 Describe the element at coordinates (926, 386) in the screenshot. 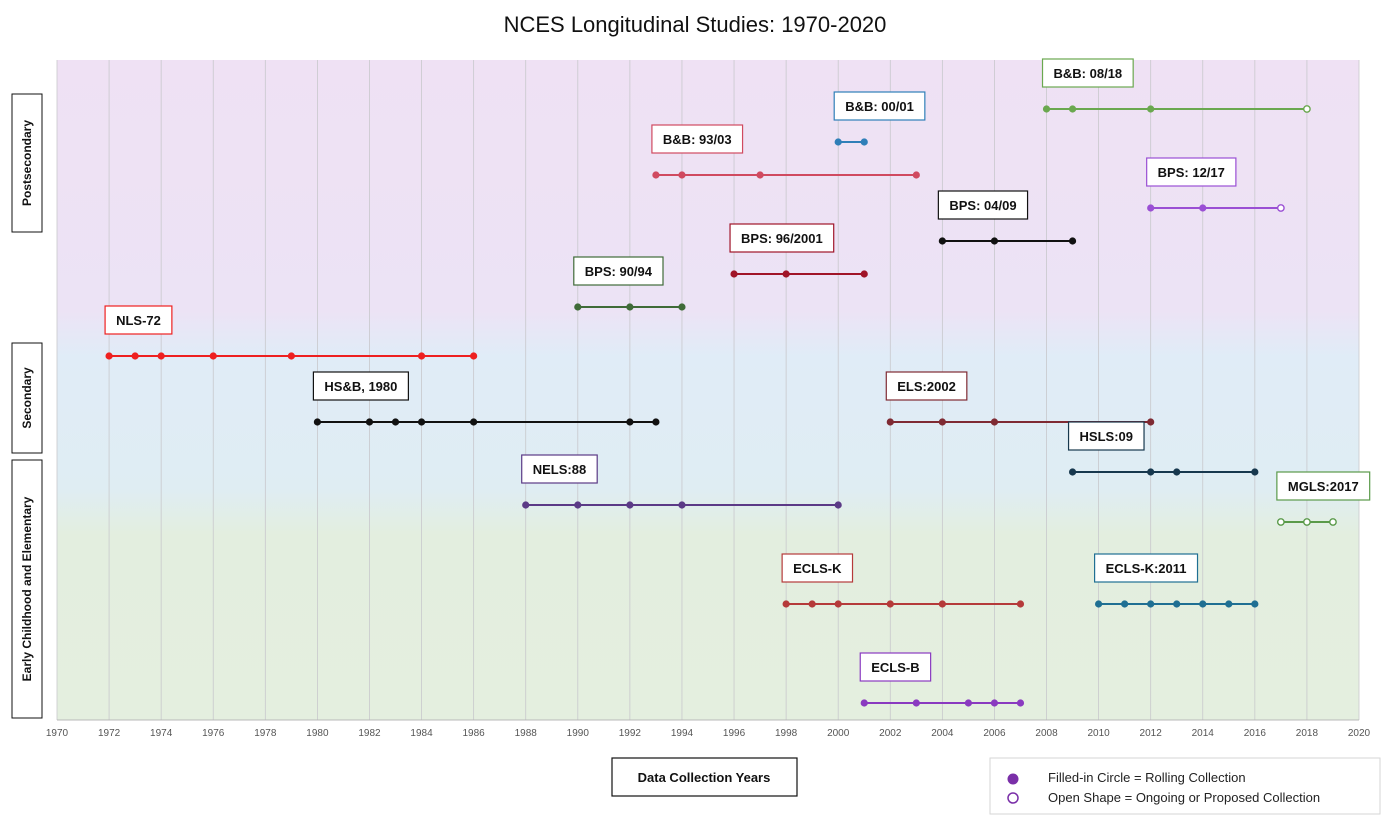

I see `series-label: ELS:2002` at that location.